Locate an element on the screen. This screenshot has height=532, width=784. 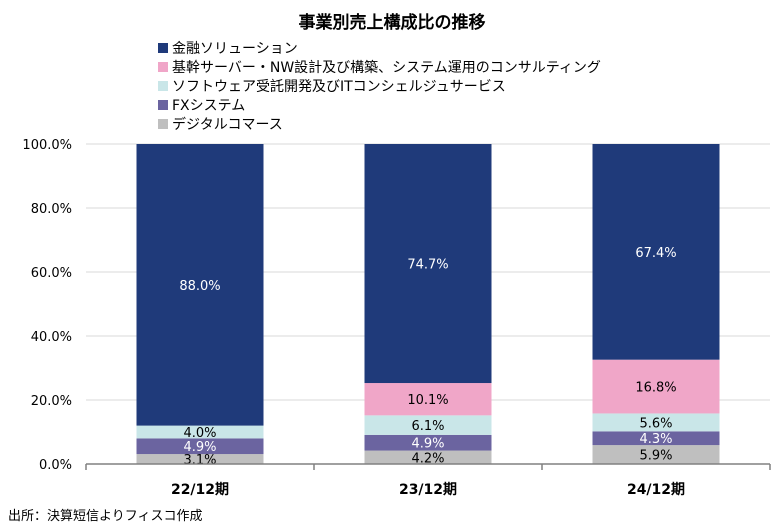
data-label: 4.2% is located at coordinates (427, 458).